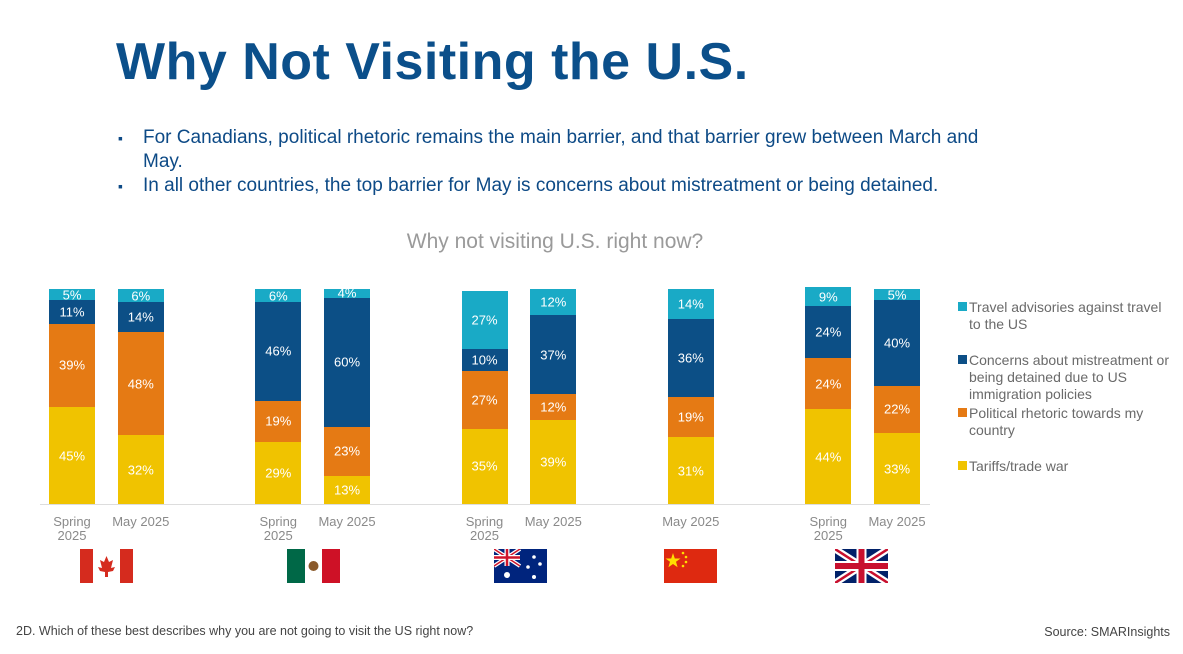 The width and height of the screenshot is (1183, 654). I want to click on value-label: 46%, so click(278, 351).